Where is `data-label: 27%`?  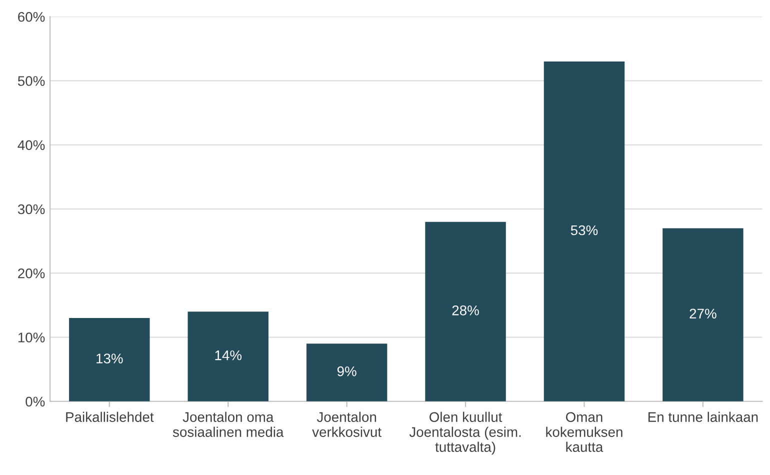 data-label: 27% is located at coordinates (703, 313).